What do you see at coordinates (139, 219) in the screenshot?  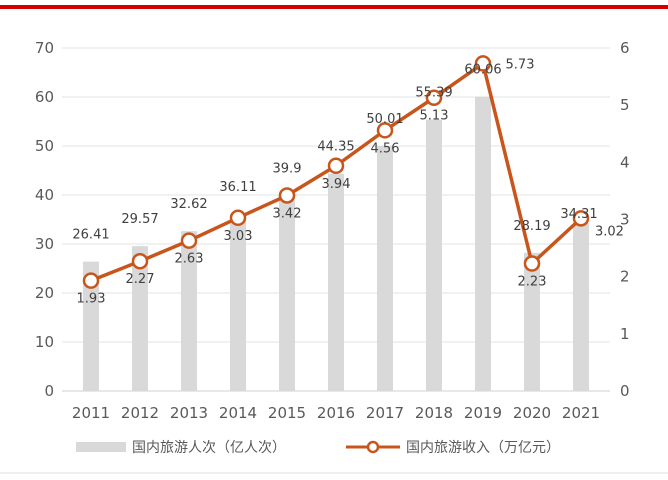 I see `bar-data-label: 29.57` at bounding box center [139, 219].